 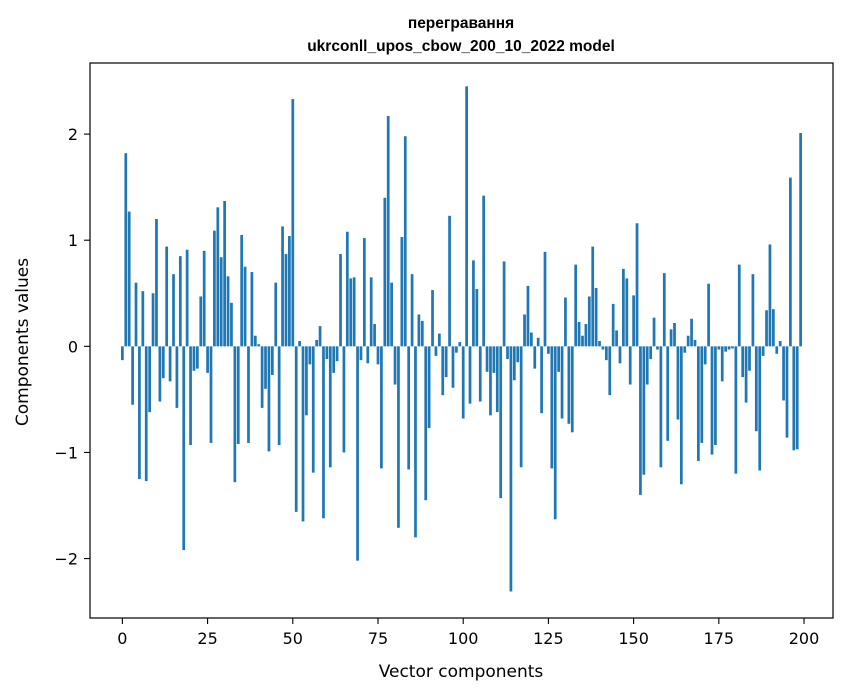 What do you see at coordinates (804, 638) in the screenshot?
I see `x-tick-label-200: 200` at bounding box center [804, 638].